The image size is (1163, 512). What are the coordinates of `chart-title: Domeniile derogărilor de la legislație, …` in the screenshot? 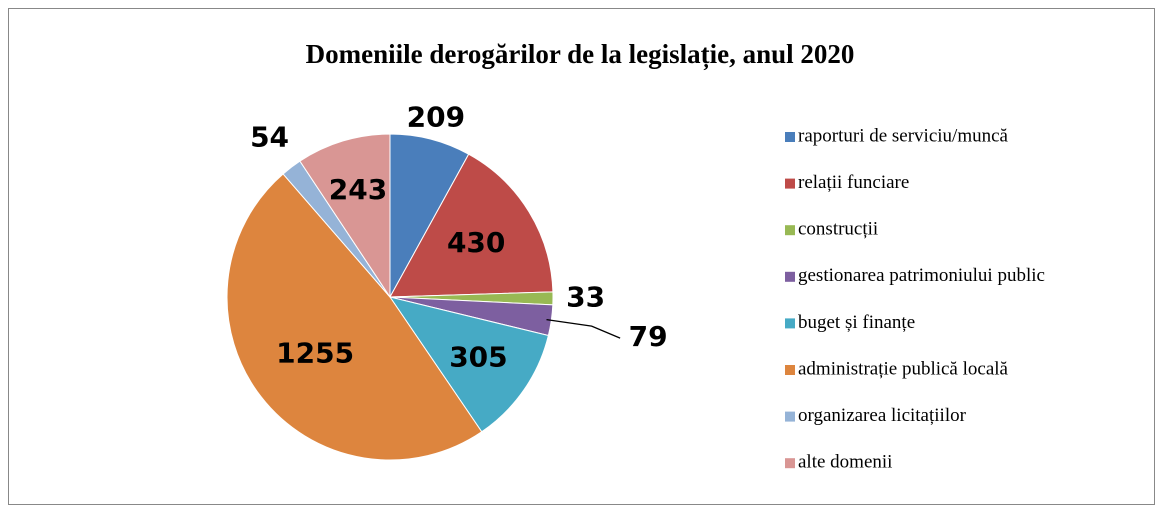 It's located at (580, 54).